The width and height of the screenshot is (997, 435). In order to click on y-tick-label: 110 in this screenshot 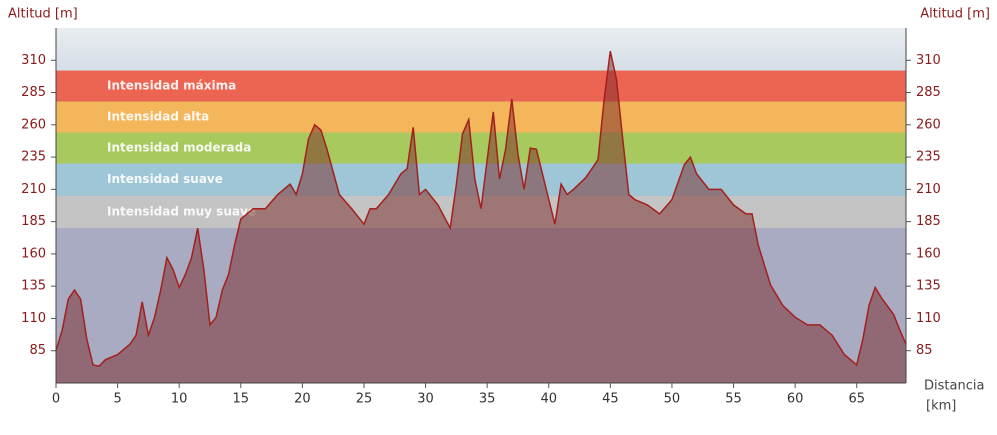, I will do `click(33, 318)`.